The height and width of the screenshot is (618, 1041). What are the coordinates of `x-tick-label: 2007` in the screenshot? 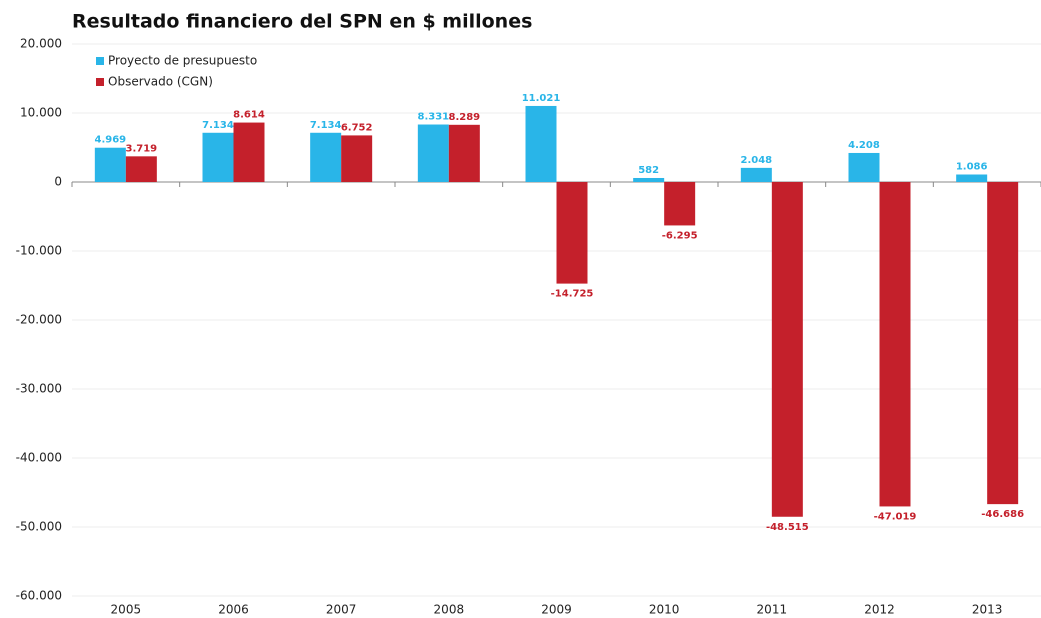 It's located at (341, 610).